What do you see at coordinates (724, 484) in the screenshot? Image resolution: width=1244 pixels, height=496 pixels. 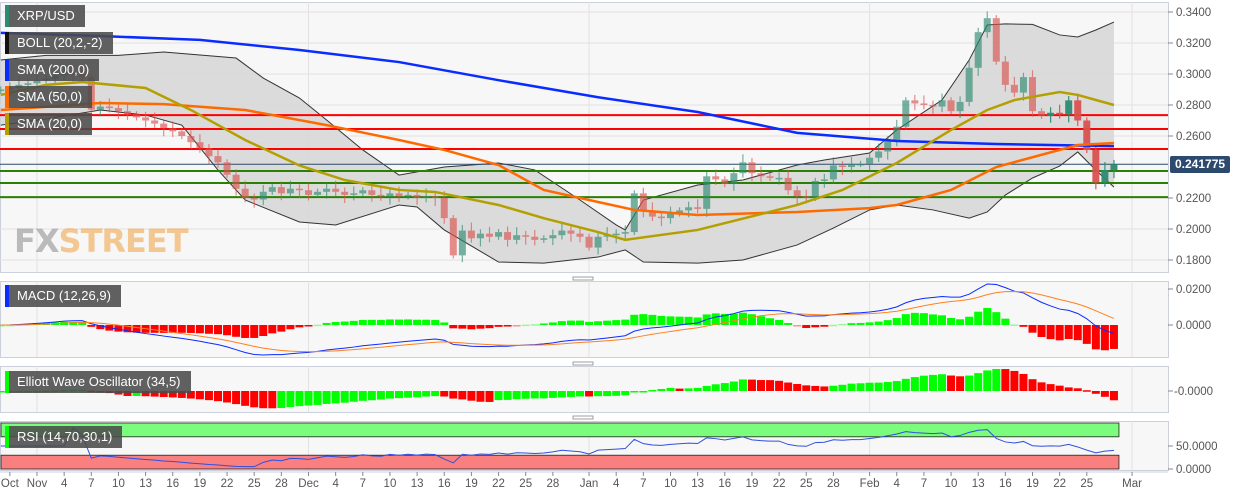 I see `x-tick-label: 16` at bounding box center [724, 484].